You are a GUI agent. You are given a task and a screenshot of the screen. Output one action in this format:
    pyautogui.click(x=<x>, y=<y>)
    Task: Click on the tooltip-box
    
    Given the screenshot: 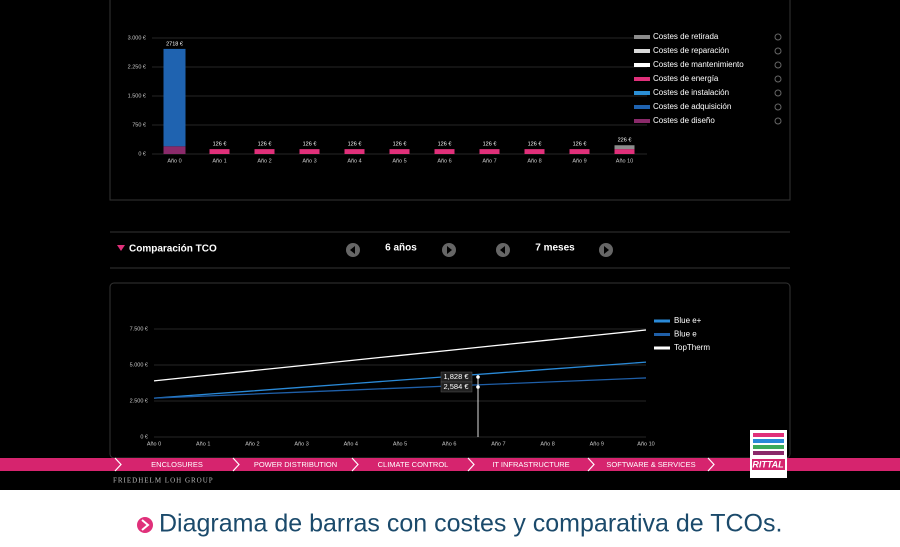 What is the action you would take?
    pyautogui.click(x=456, y=387)
    